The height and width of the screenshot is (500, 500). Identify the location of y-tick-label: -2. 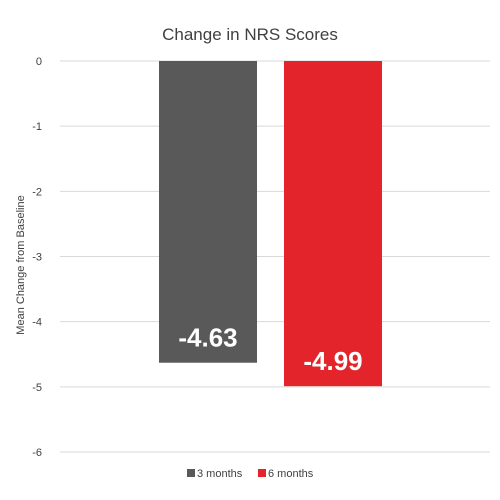
(37, 192).